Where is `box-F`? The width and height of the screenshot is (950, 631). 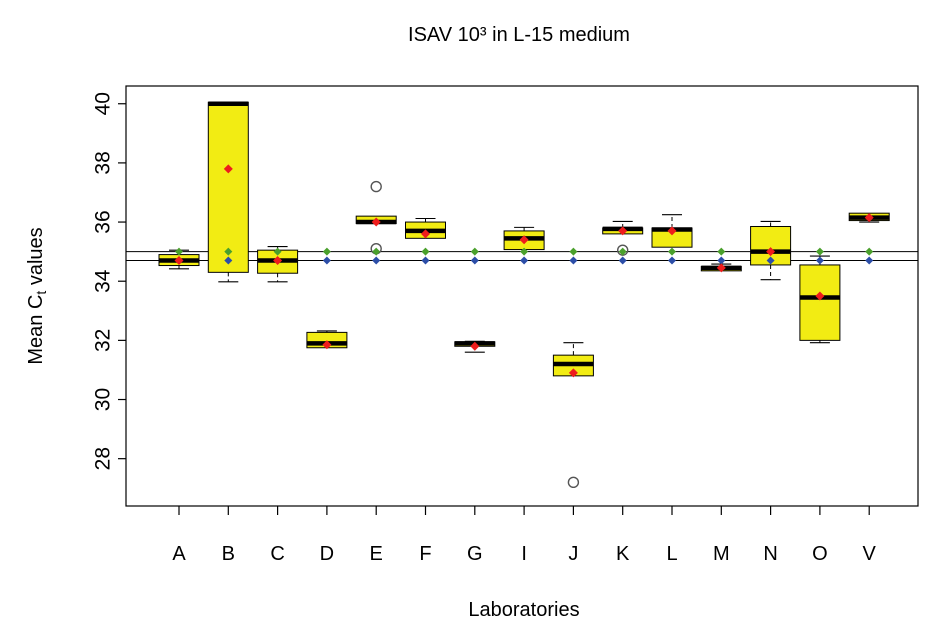
box-F is located at coordinates (425, 241).